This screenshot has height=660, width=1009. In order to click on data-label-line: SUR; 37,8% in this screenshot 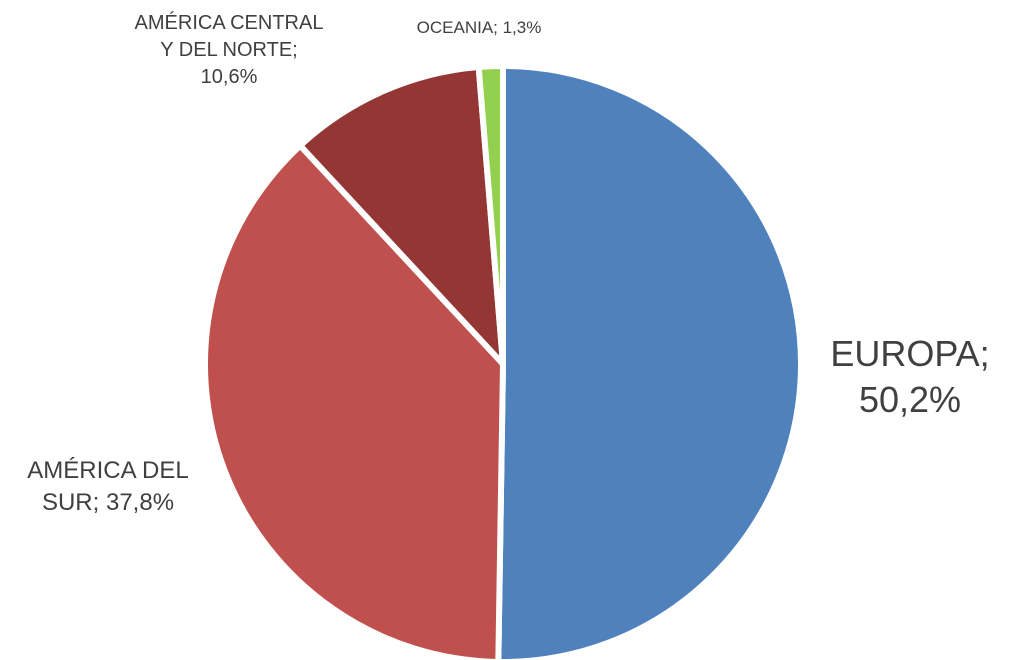, I will do `click(108, 502)`.